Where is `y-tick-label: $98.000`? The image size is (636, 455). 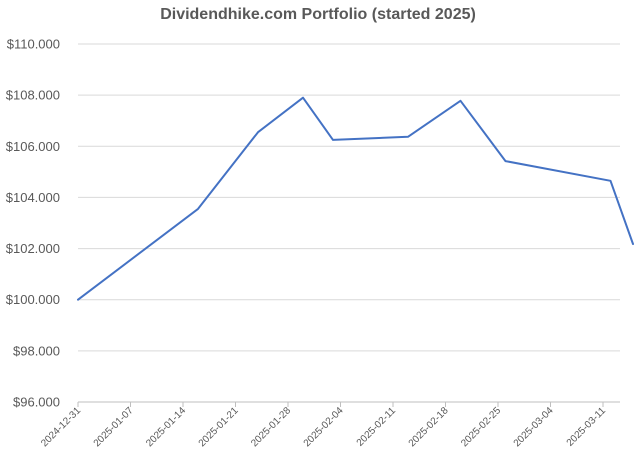 y-tick-label: $98.000 is located at coordinates (36, 350).